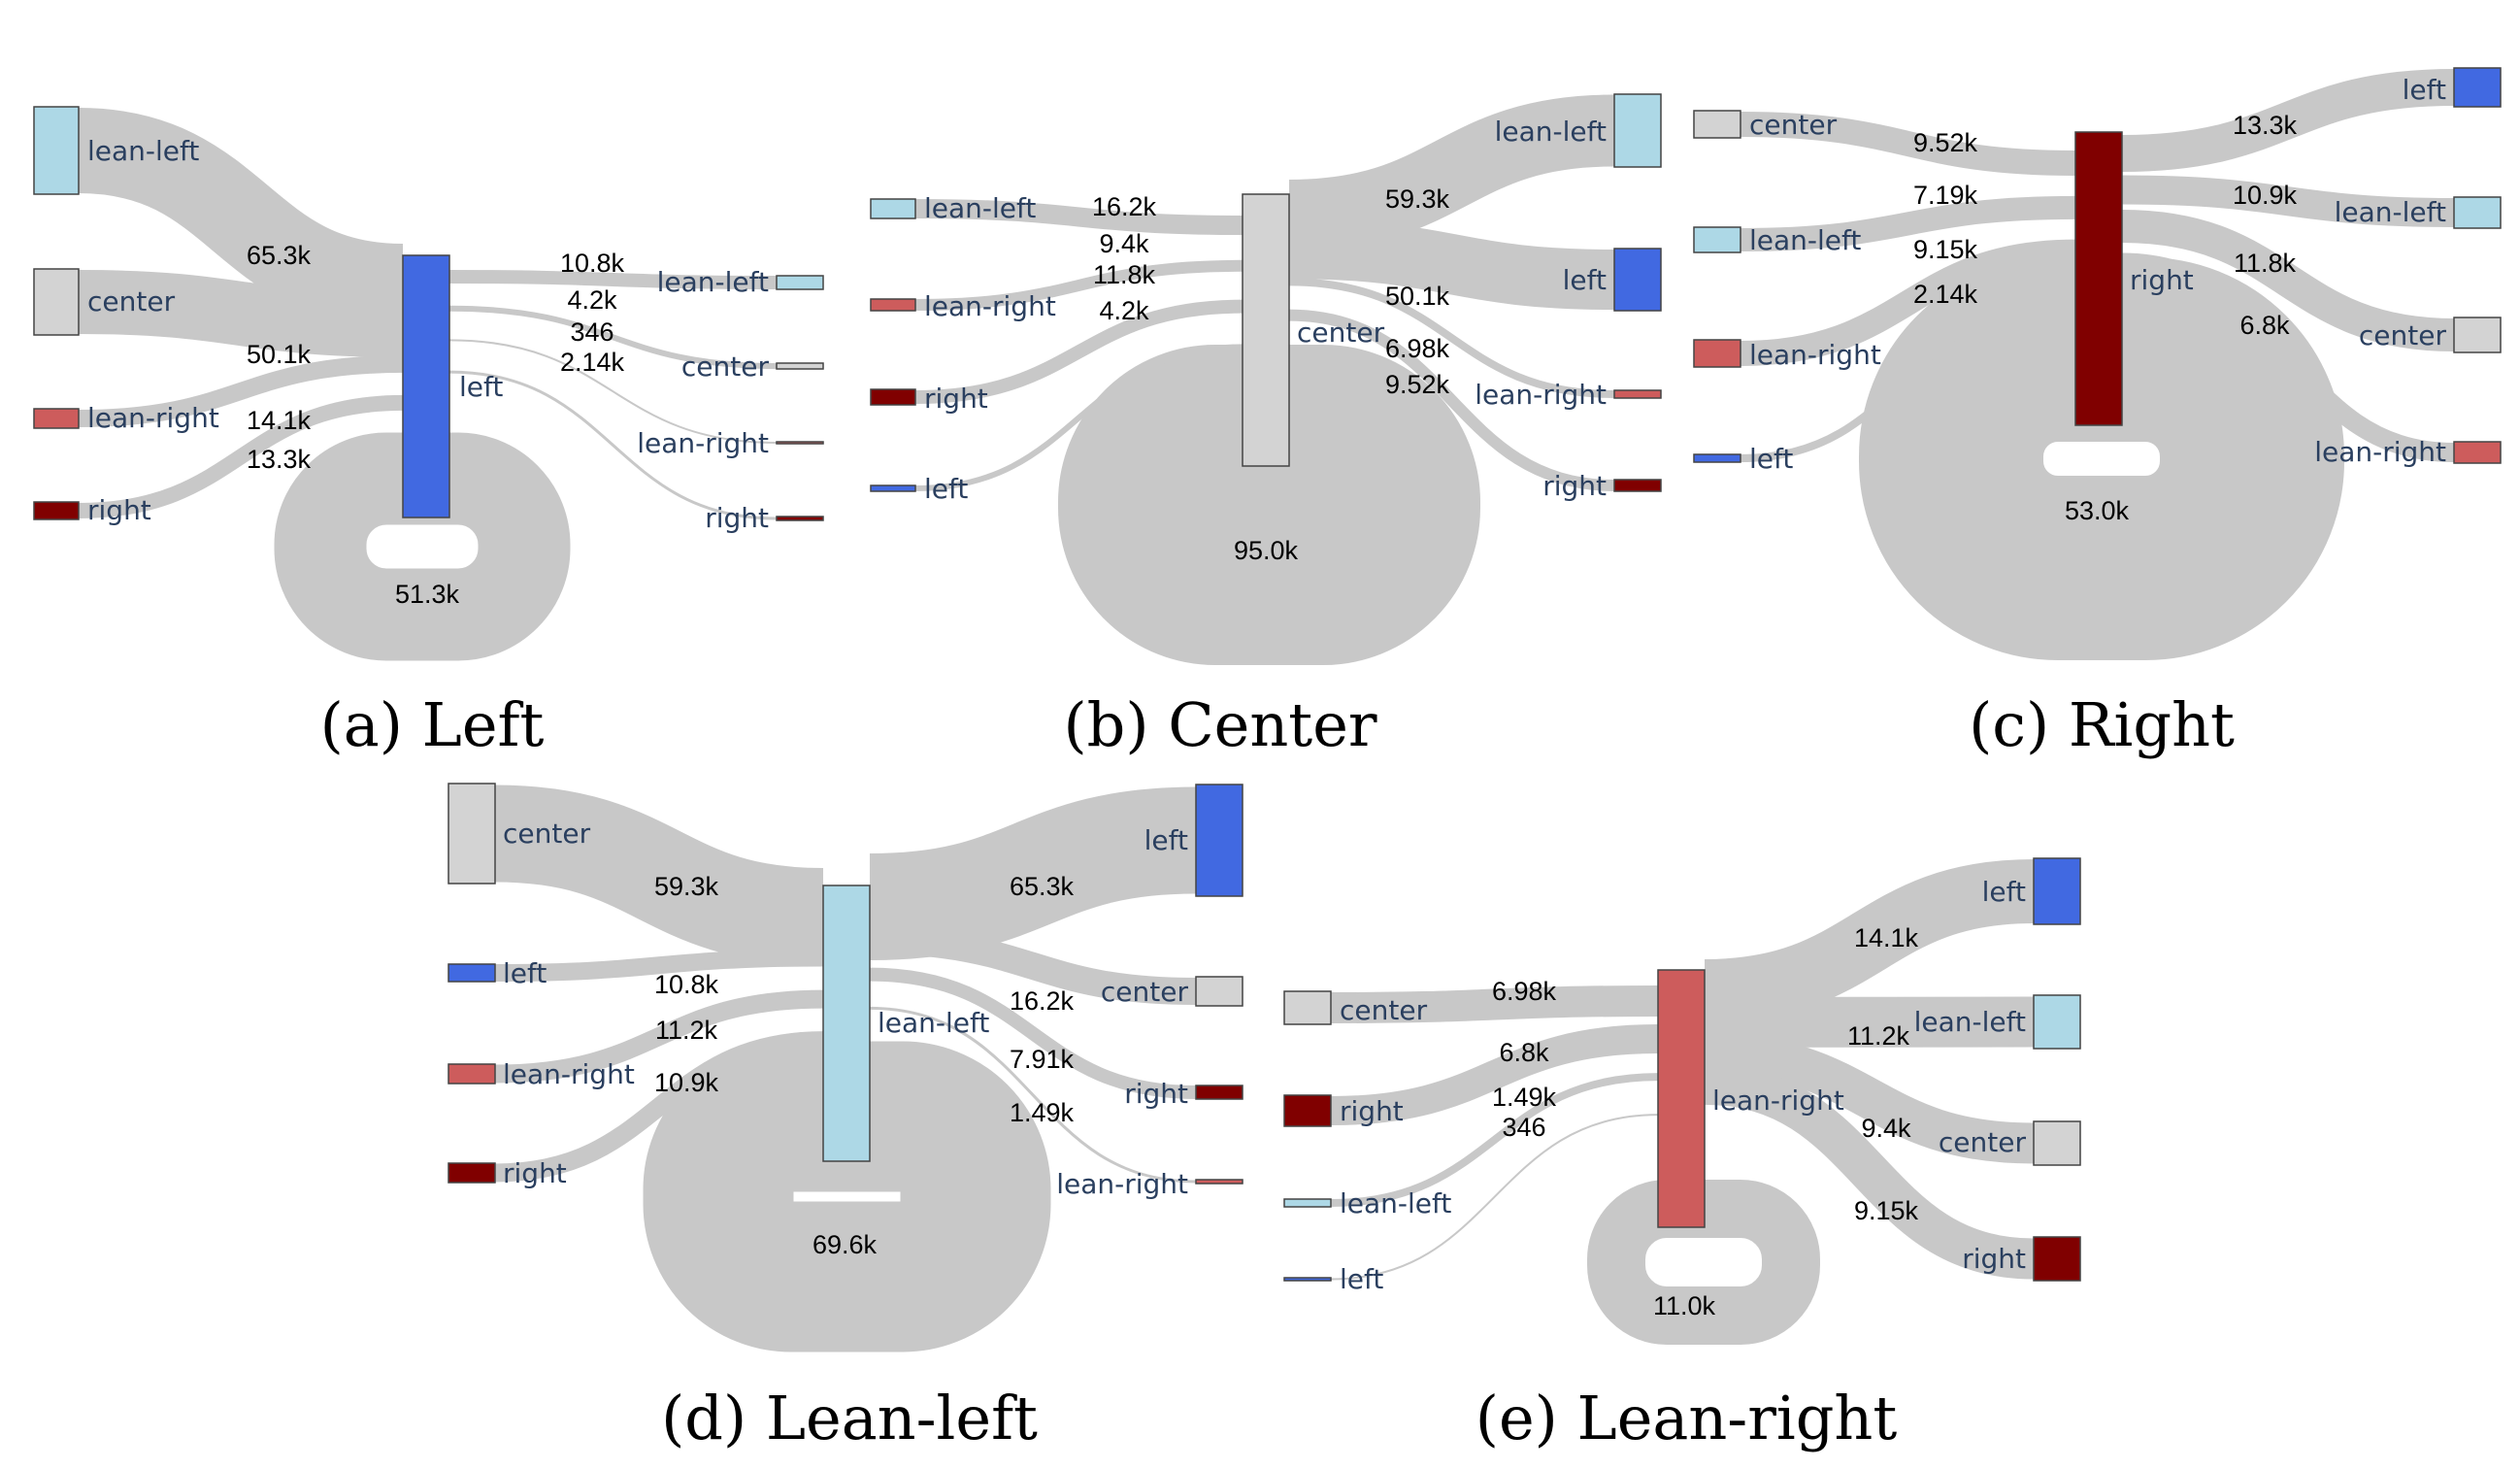 The image size is (2520, 1469). I want to click on link-value: 13.3k, so click(279, 459).